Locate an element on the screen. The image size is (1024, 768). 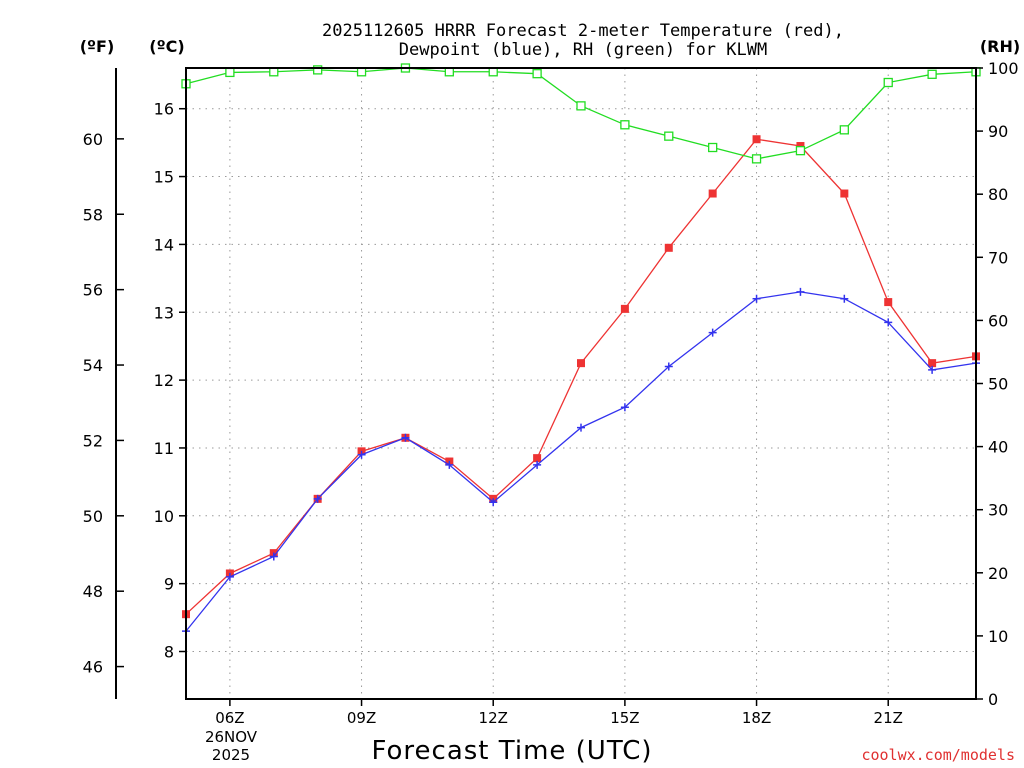
rh-tick-label: 100 is located at coordinates (1003, 68).